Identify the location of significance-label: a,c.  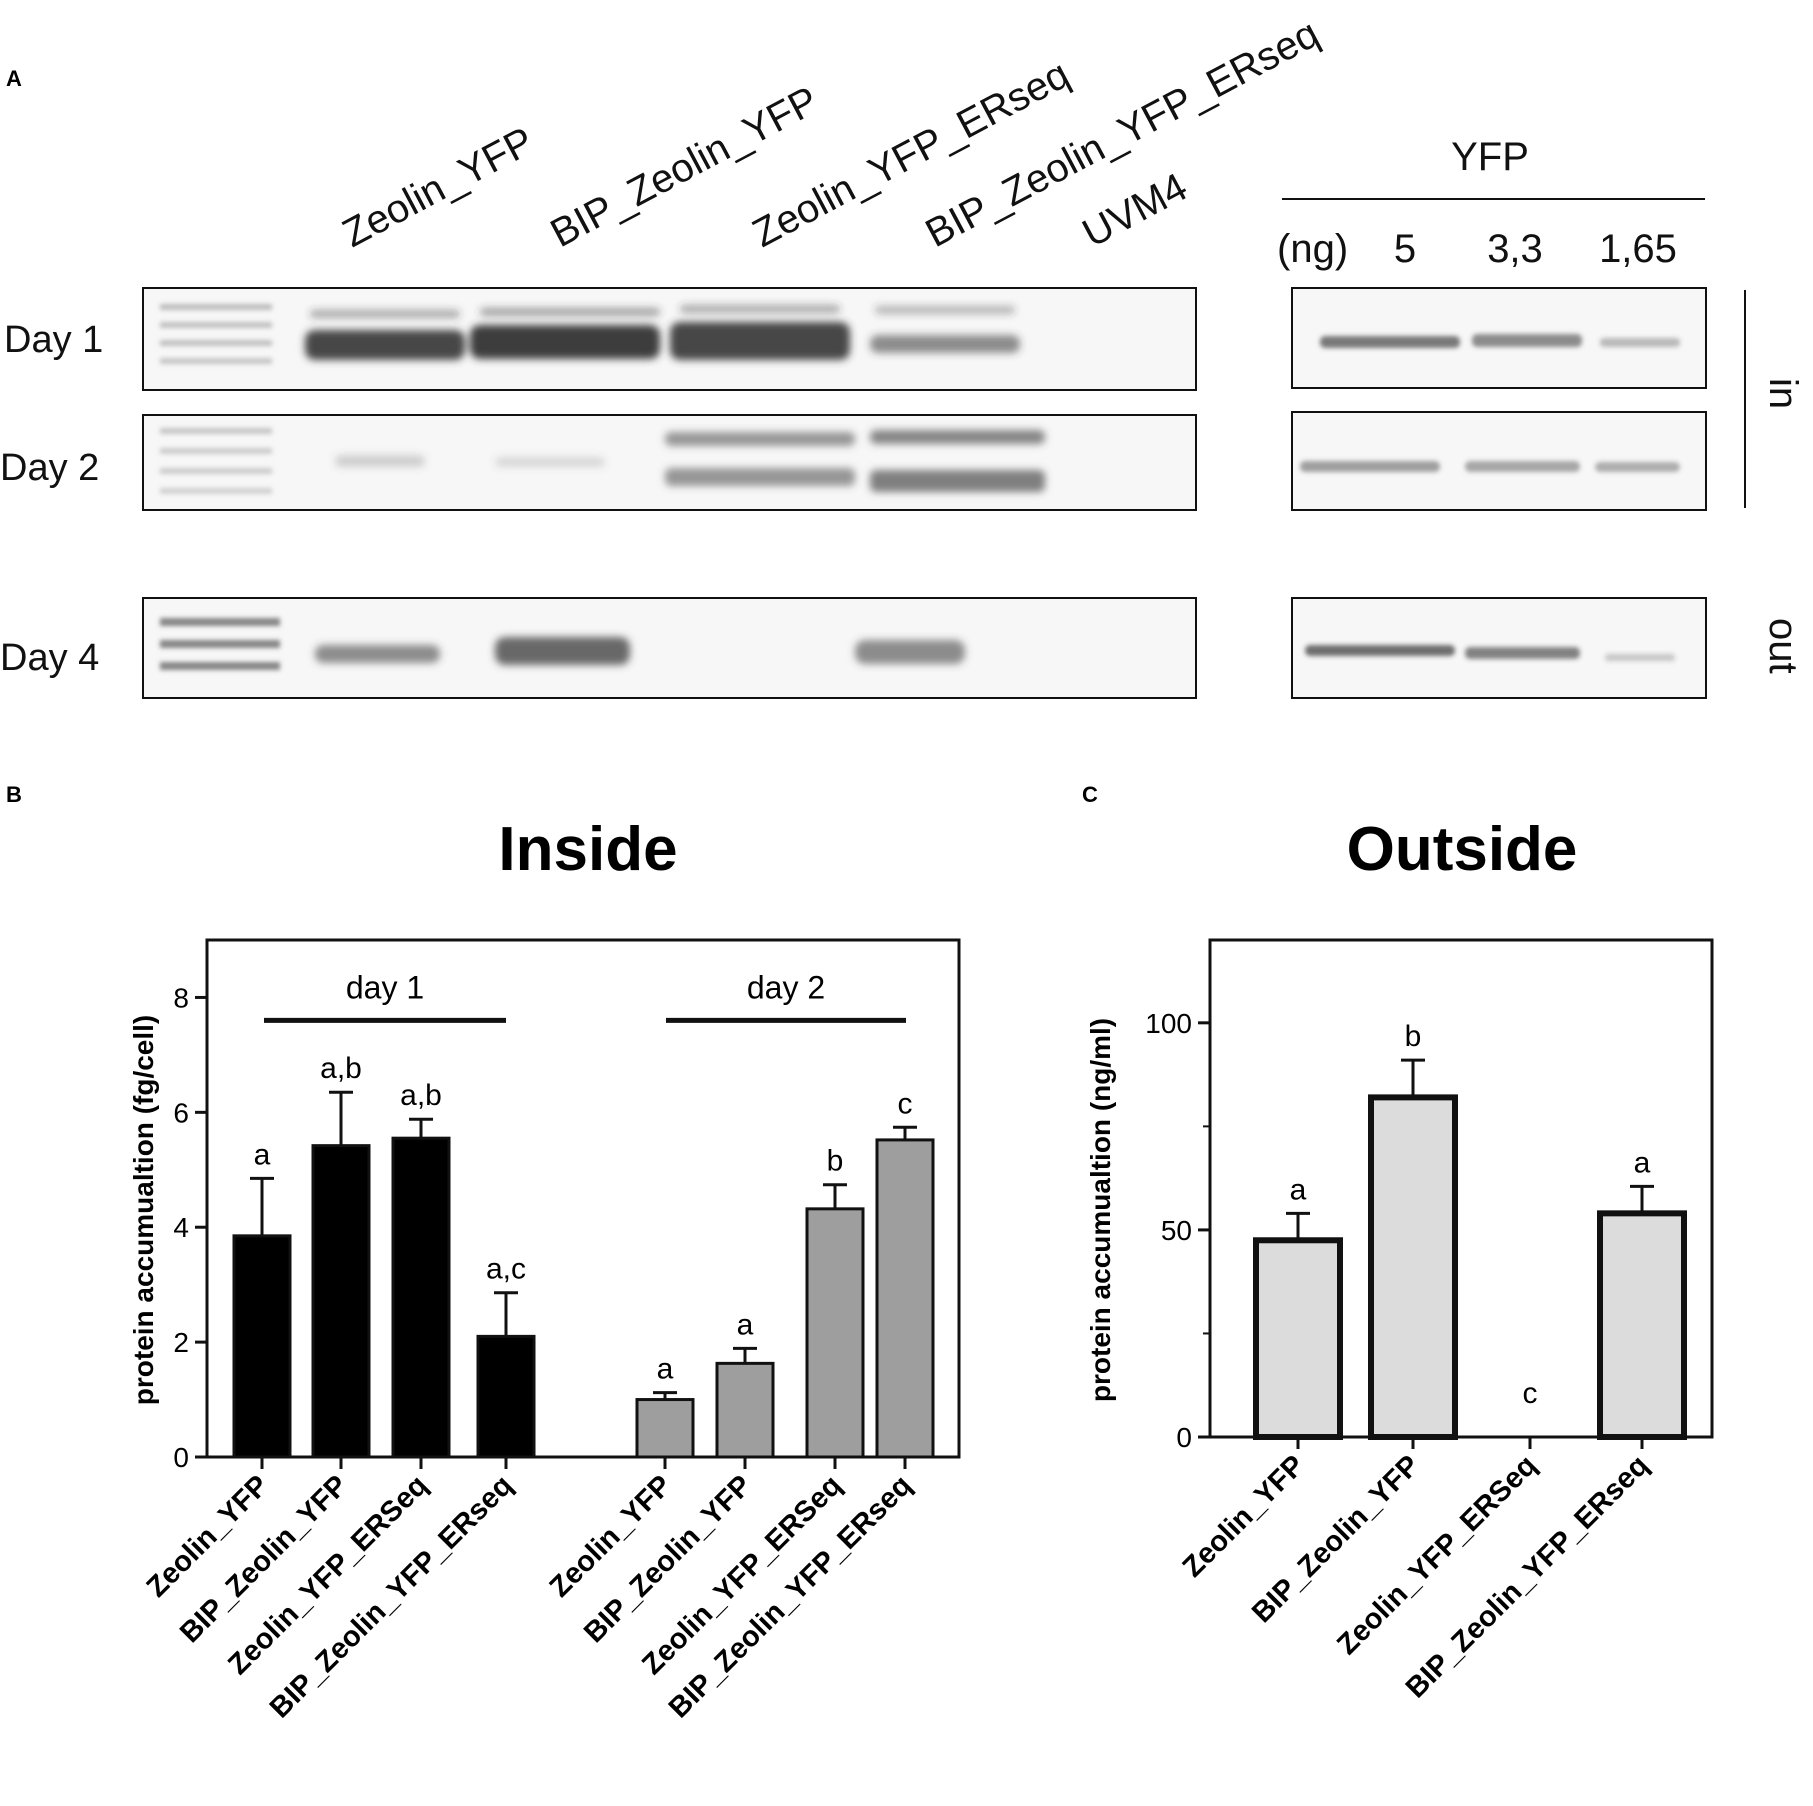
(506, 1269).